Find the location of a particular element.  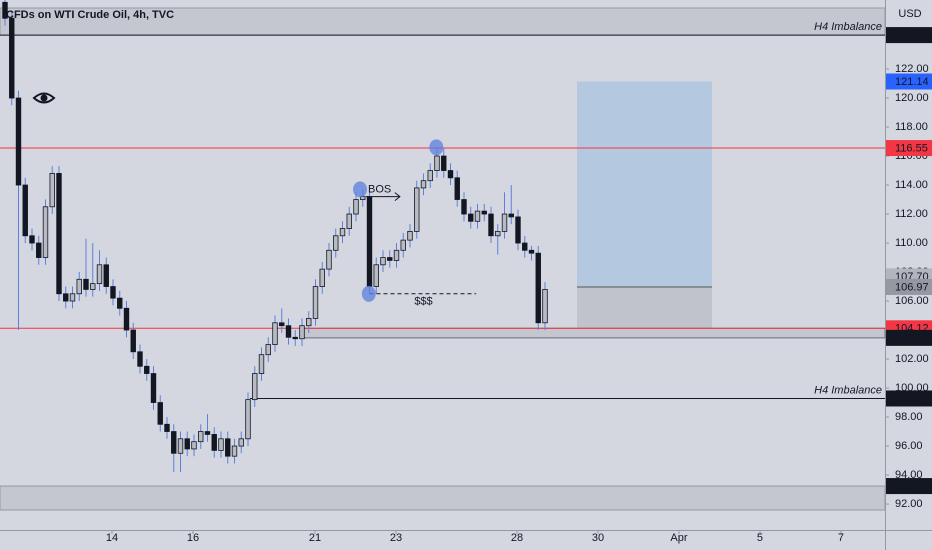

price-label: 106.97 is located at coordinates (912, 287).